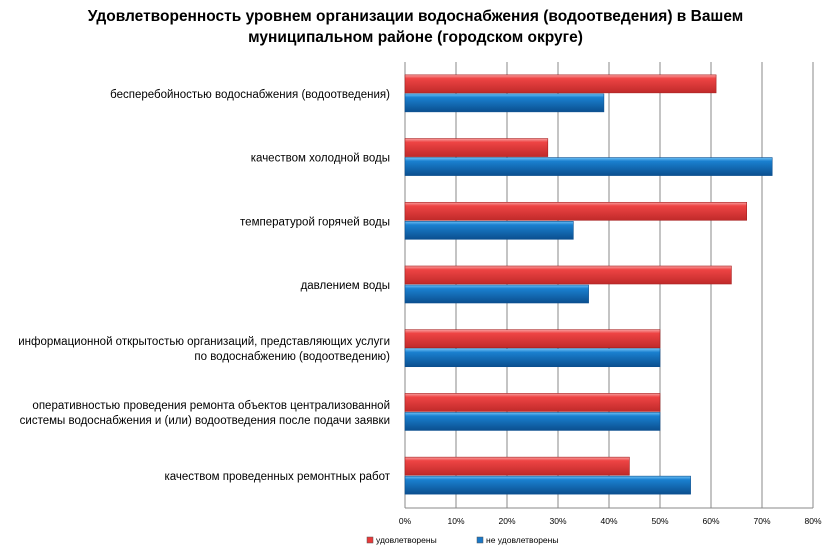 Image resolution: width=831 pixels, height=552 pixels. Describe the element at coordinates (345, 286) in the screenshot. I see `category-label: давлением воды` at that location.